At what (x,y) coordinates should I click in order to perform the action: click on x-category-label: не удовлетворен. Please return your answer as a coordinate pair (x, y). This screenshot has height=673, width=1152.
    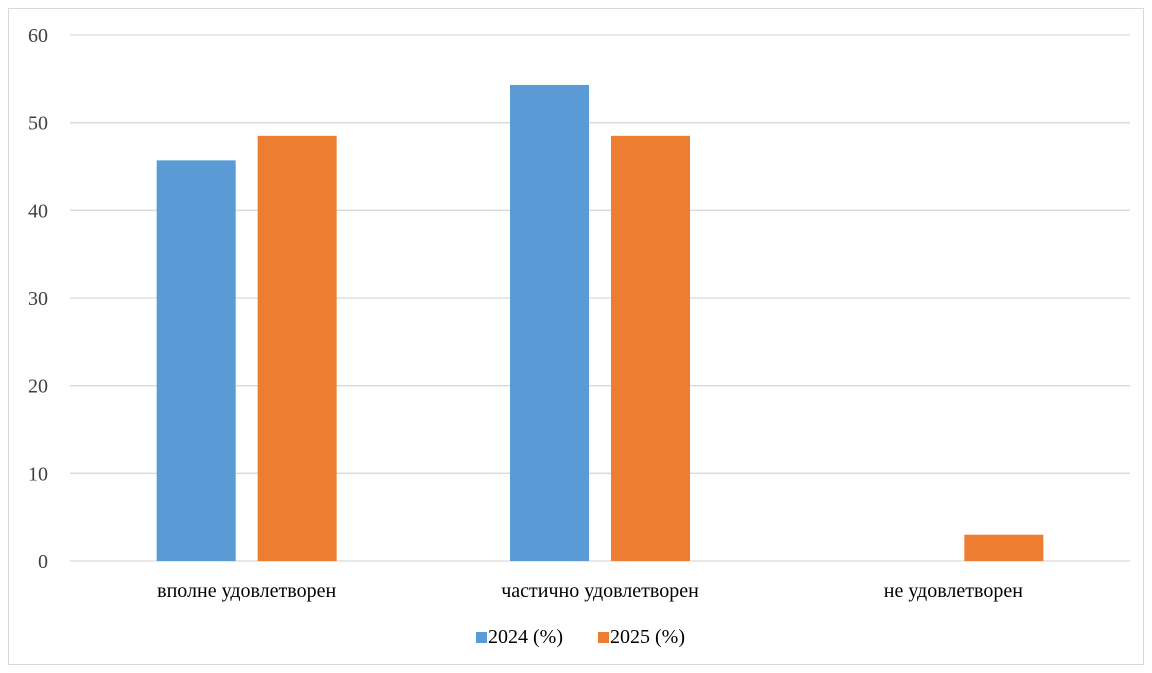
    Looking at the image, I should click on (953, 591).